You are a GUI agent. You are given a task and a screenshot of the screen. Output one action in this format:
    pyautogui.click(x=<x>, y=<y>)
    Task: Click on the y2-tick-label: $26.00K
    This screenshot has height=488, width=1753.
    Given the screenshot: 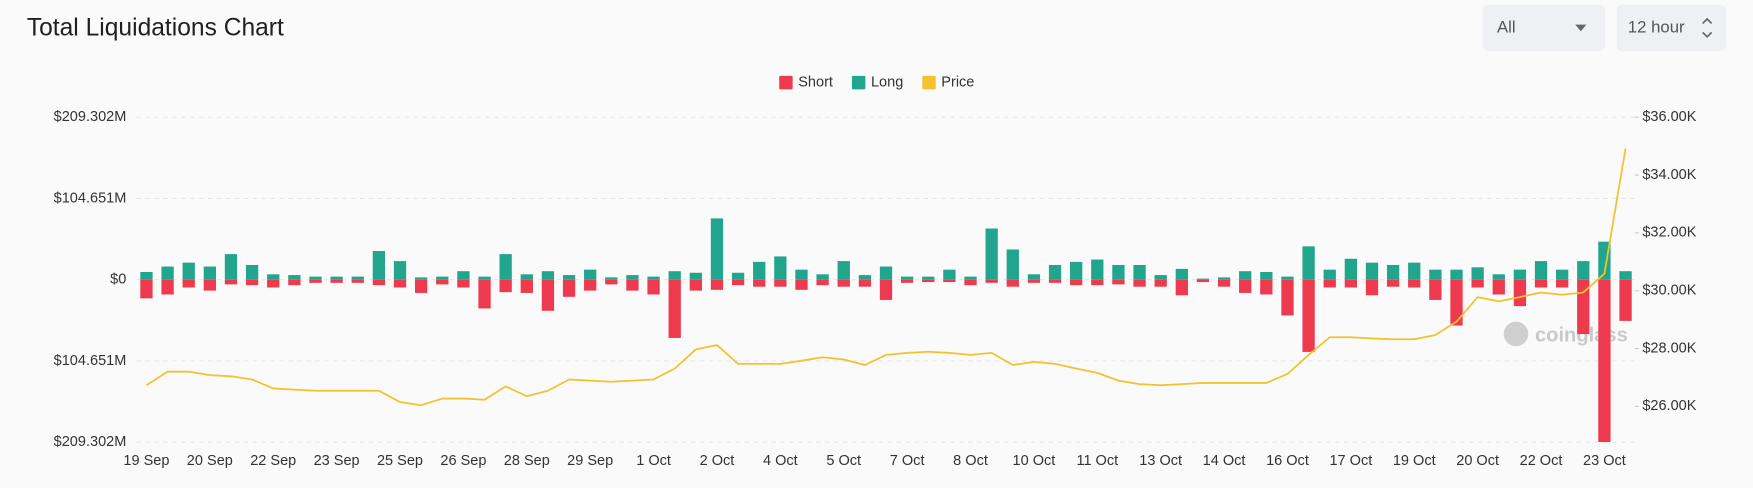 What is the action you would take?
    pyautogui.click(x=1669, y=406)
    